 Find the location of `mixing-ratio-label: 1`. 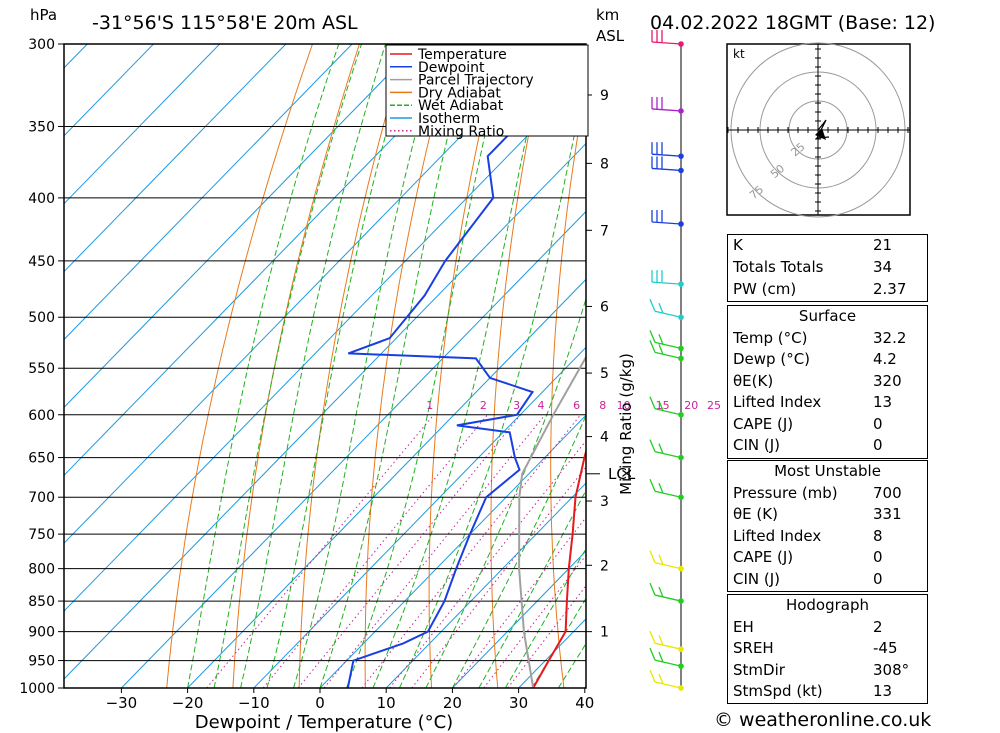

mixing-ratio-label: 1 is located at coordinates (429, 405).